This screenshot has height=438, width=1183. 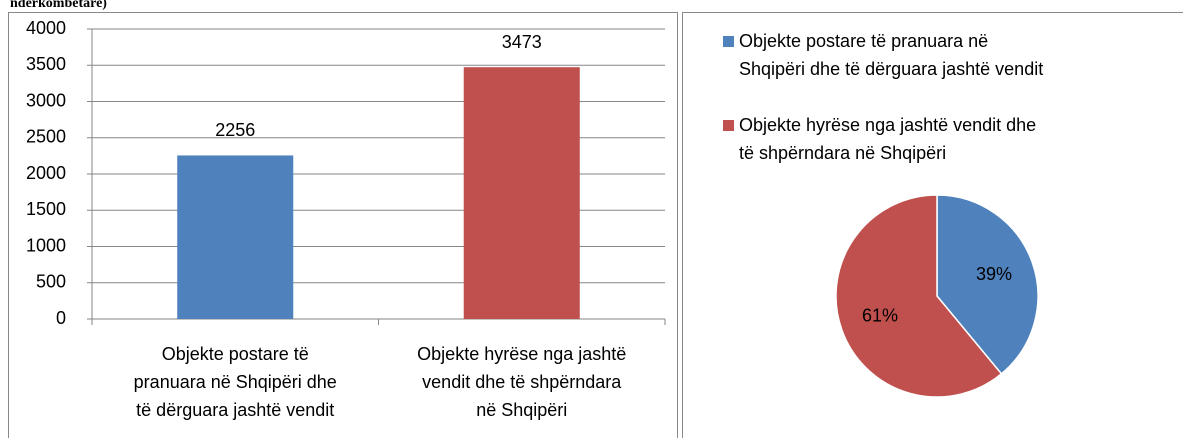 What do you see at coordinates (880, 315) in the screenshot?
I see `data-label: 61%` at bounding box center [880, 315].